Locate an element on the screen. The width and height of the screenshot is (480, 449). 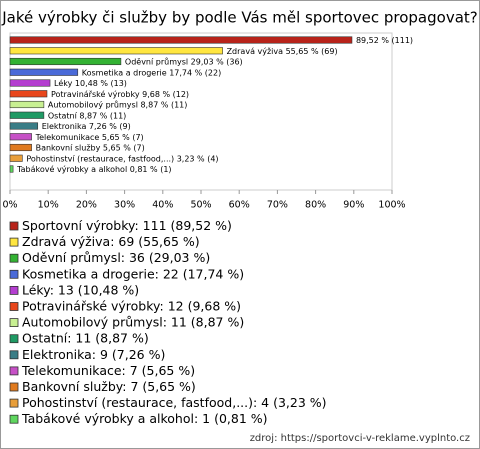
legend-label: Kosmetika a drogerie: 22 (17,74 %) is located at coordinates (133, 273).